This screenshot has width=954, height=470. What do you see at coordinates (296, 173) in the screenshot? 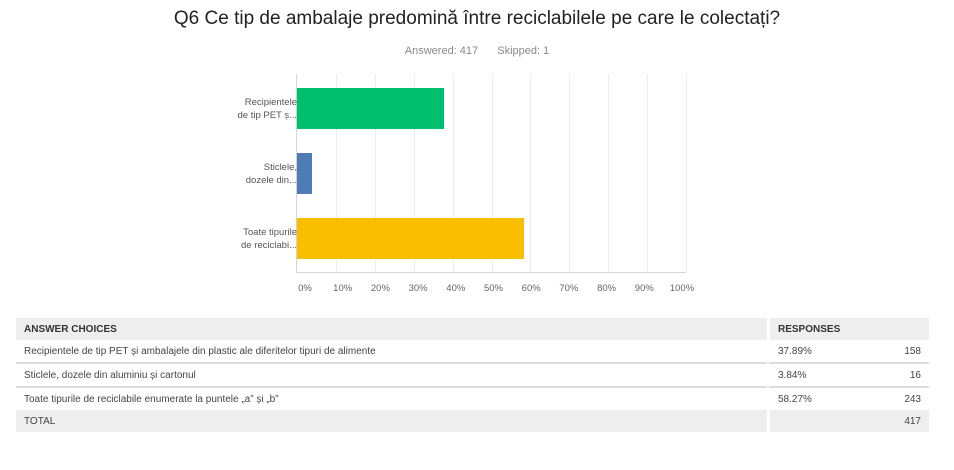
I see `y-axis` at bounding box center [296, 173].